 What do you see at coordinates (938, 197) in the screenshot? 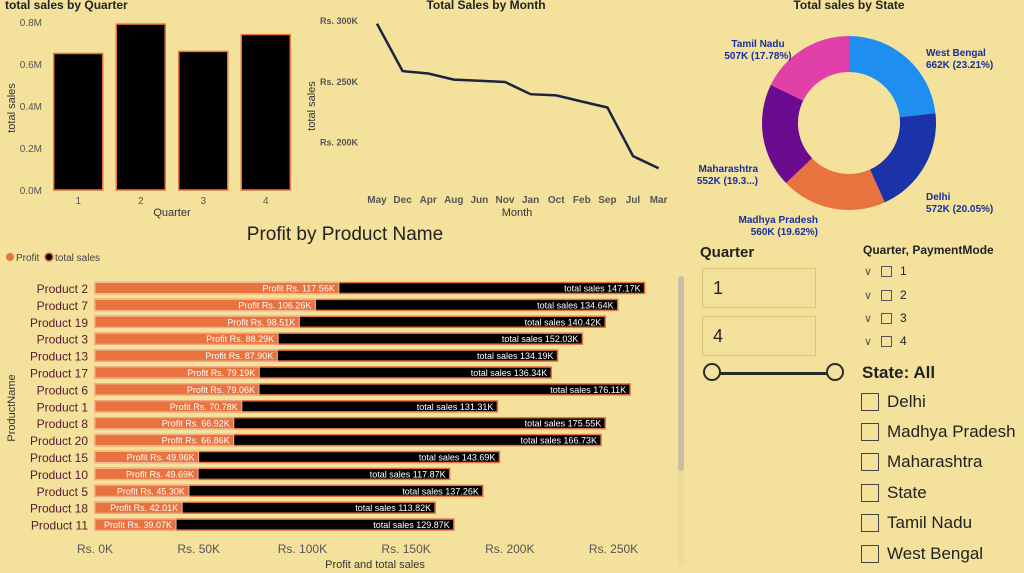
I see `slice-name-label: Delhi` at bounding box center [938, 197].